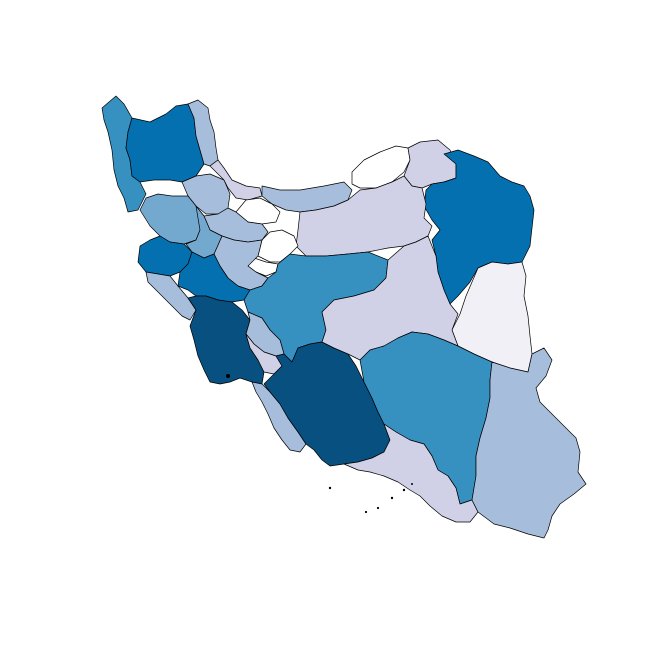 Image resolution: width=653 pixels, height=653 pixels. I want to click on province-golestan, so click(381, 167).